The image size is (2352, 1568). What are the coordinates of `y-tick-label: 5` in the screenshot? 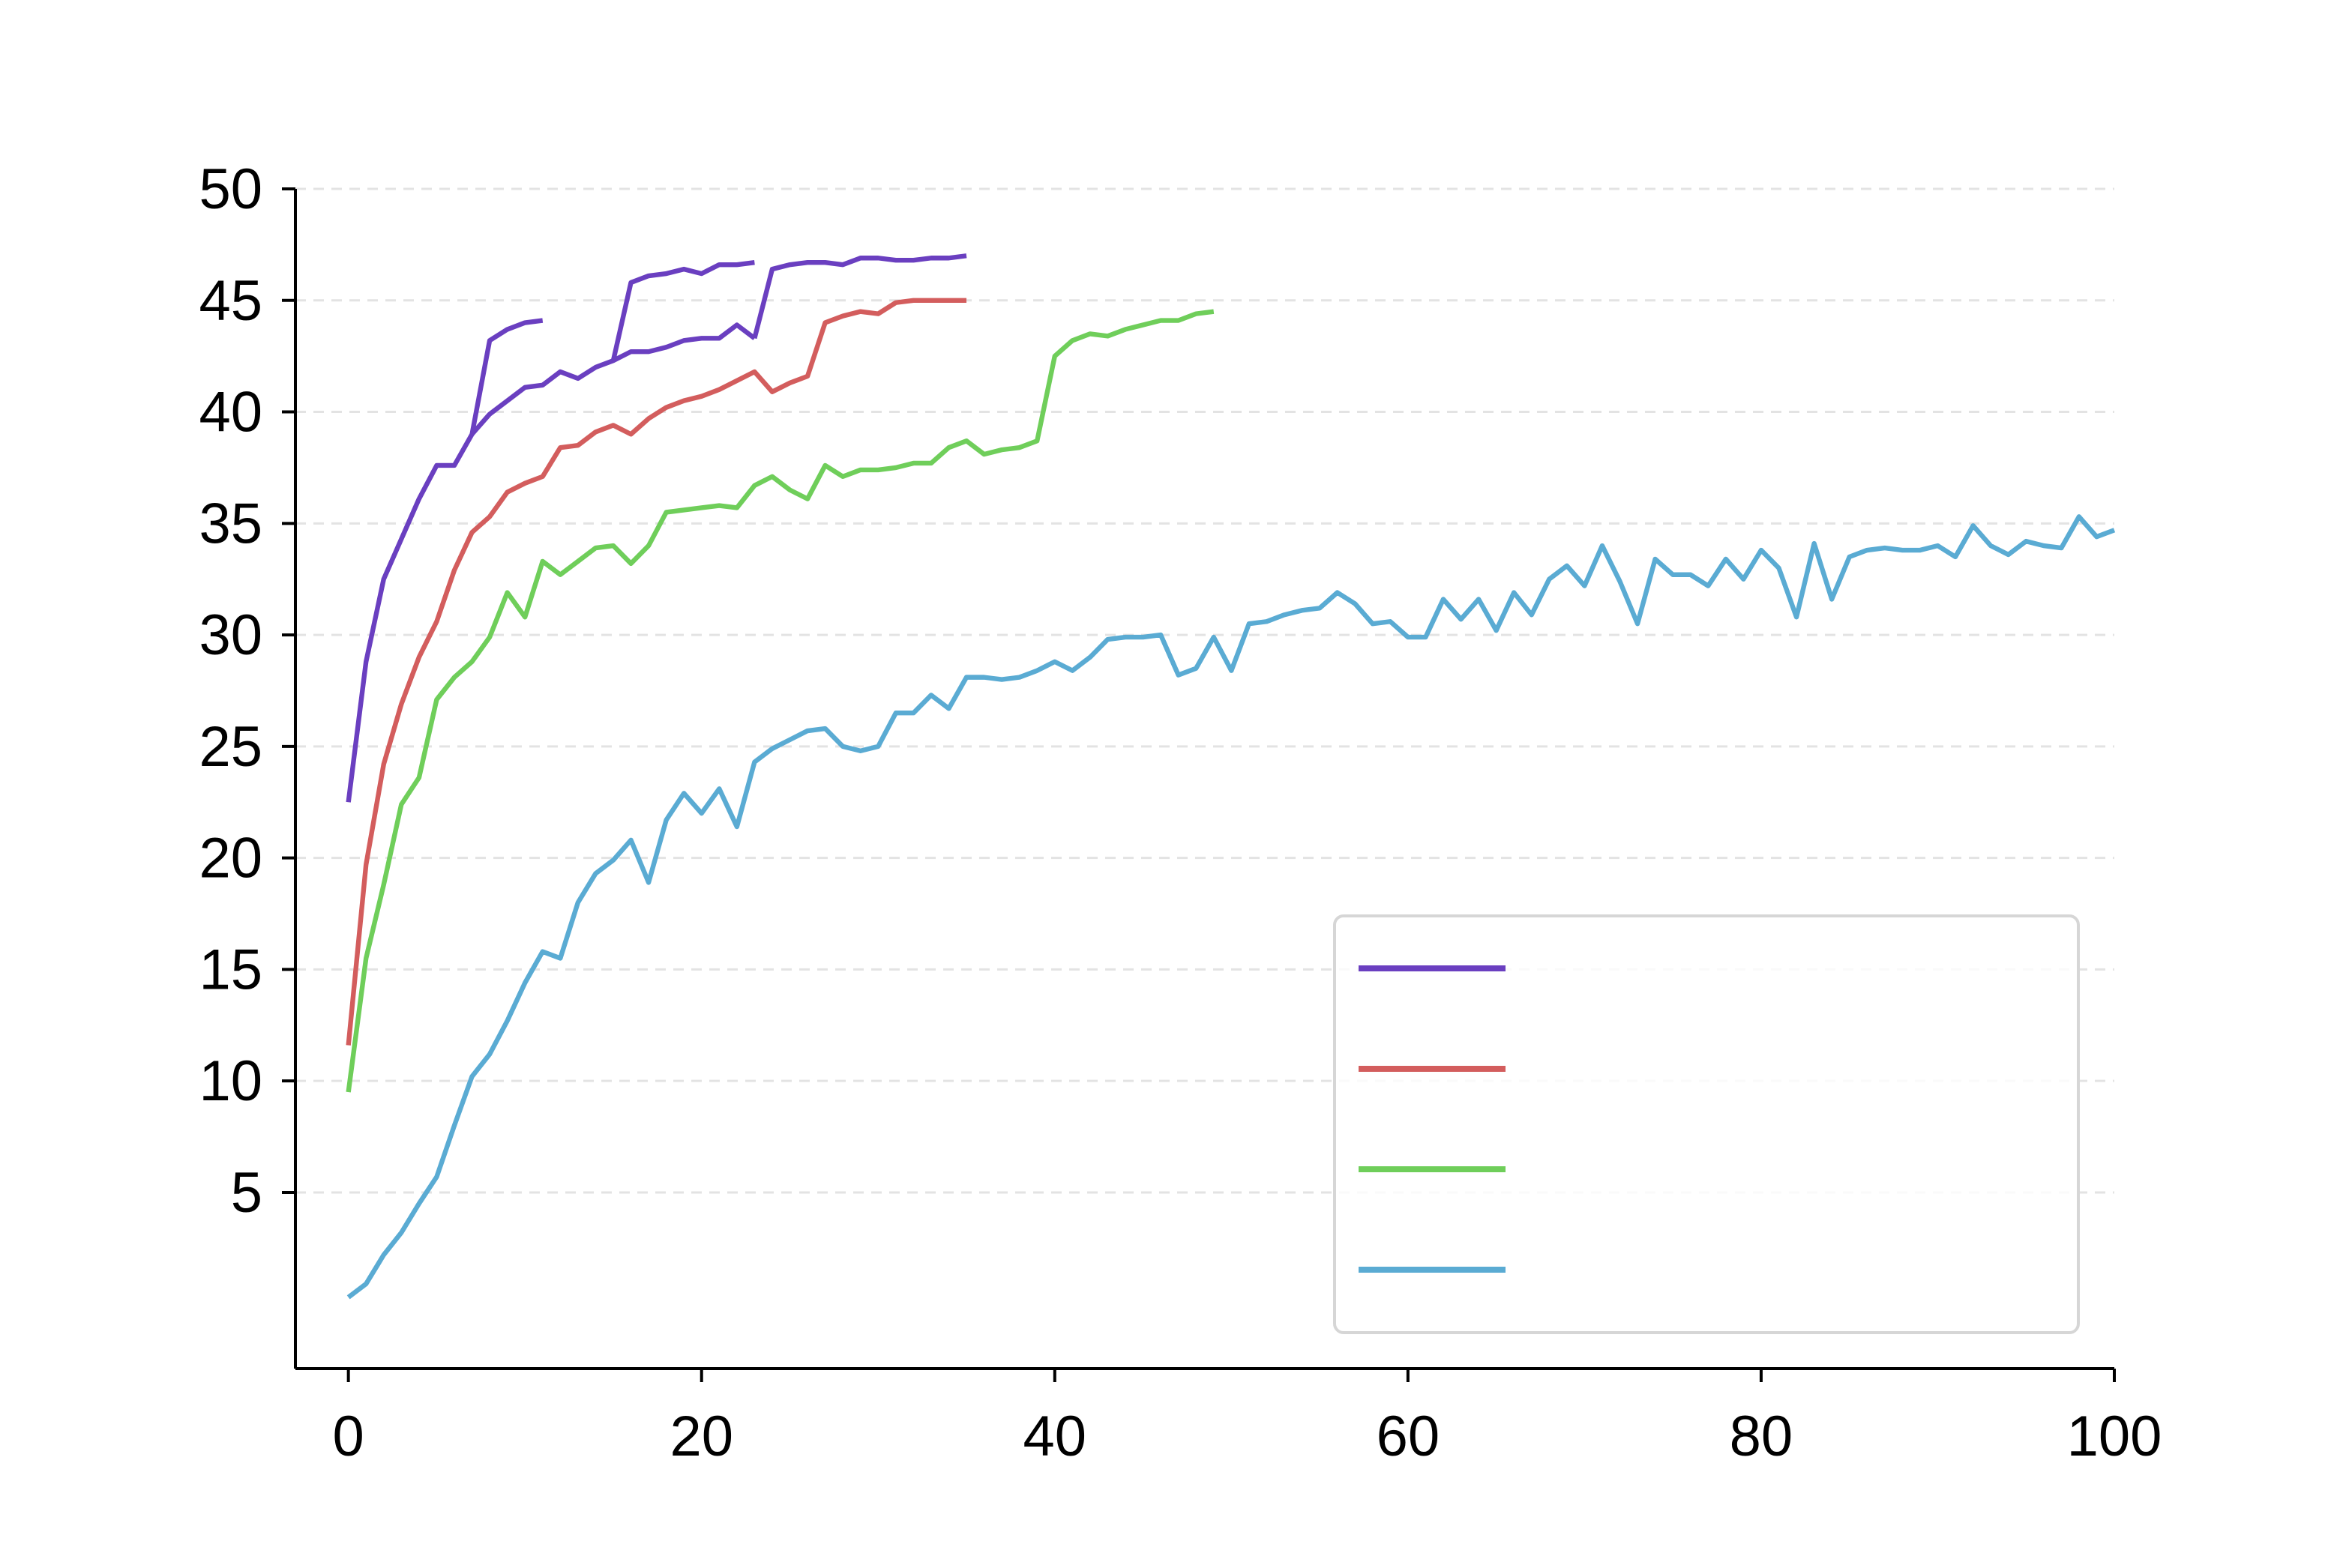 It's located at (246, 1193).